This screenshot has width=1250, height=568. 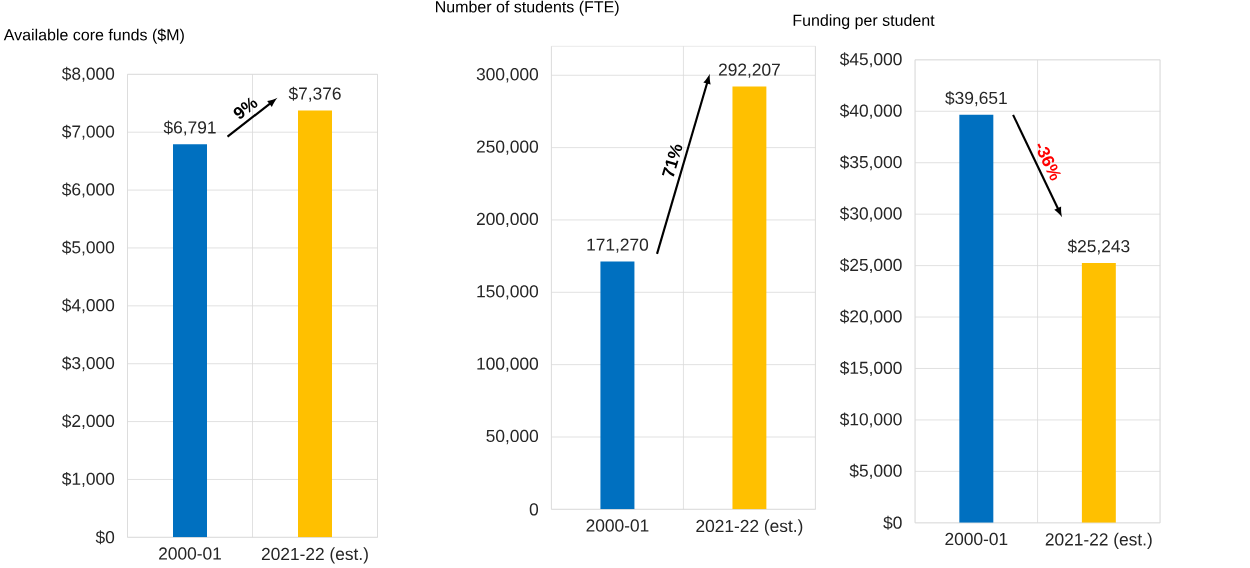 What do you see at coordinates (870, 163) in the screenshot?
I see `y-tick-label: $35,000` at bounding box center [870, 163].